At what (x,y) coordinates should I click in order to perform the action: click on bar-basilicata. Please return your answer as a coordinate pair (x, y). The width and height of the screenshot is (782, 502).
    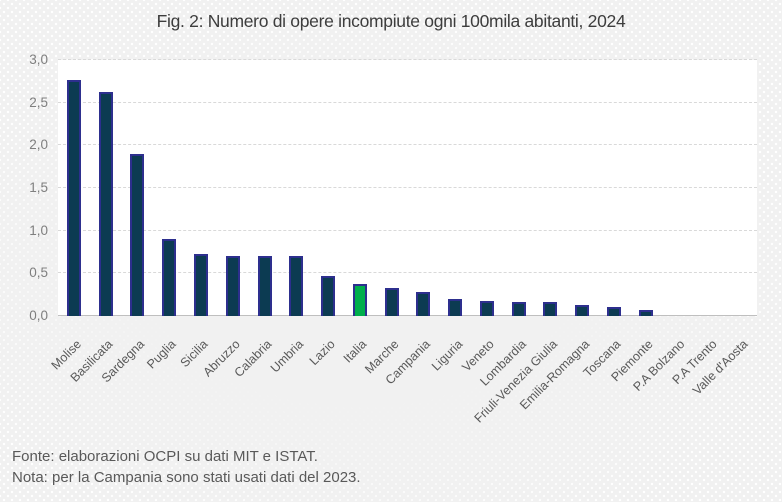
    Looking at the image, I should click on (105, 203).